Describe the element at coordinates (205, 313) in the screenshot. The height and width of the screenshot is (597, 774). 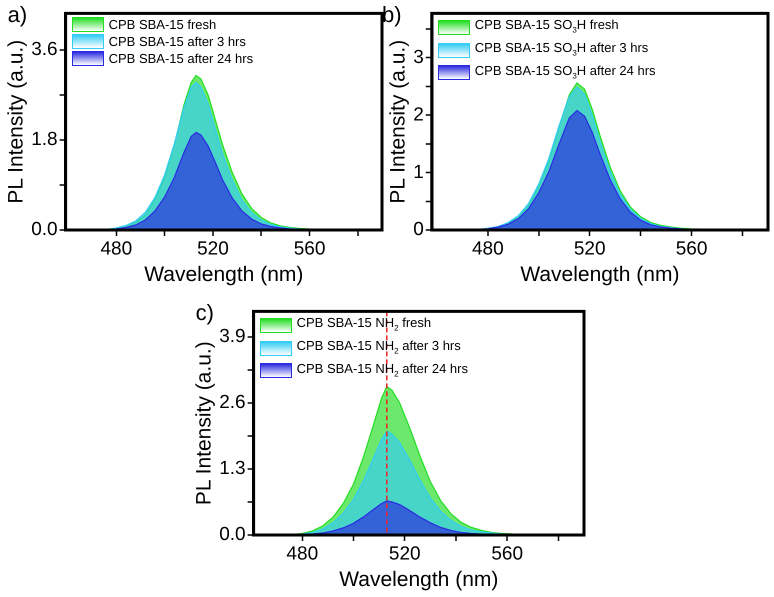
I see `chart-title: c)` at that location.